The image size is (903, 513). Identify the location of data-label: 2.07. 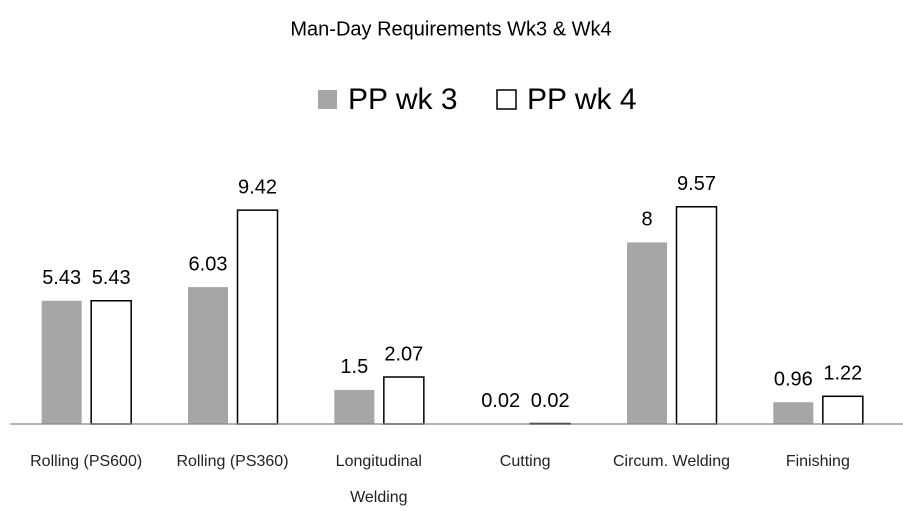
(403, 354).